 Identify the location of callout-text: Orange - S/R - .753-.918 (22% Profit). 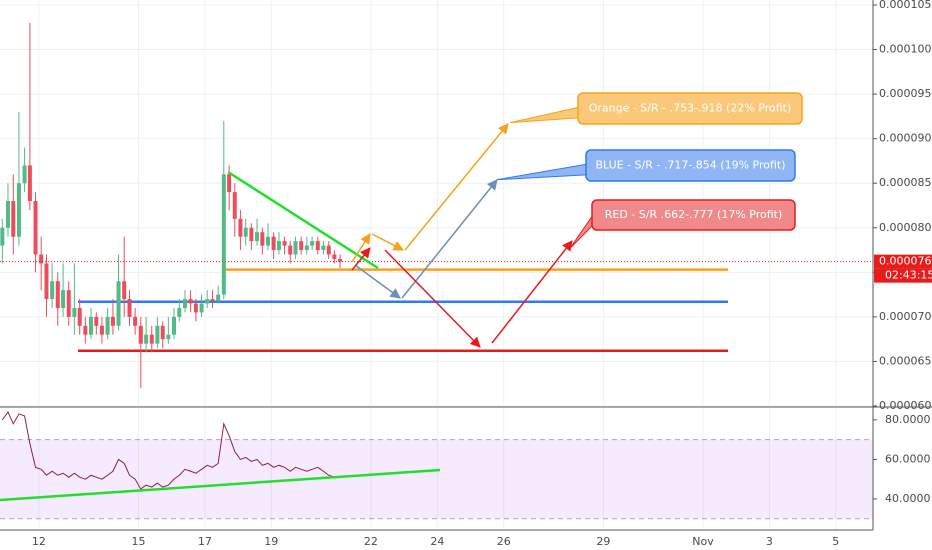
(690, 108).